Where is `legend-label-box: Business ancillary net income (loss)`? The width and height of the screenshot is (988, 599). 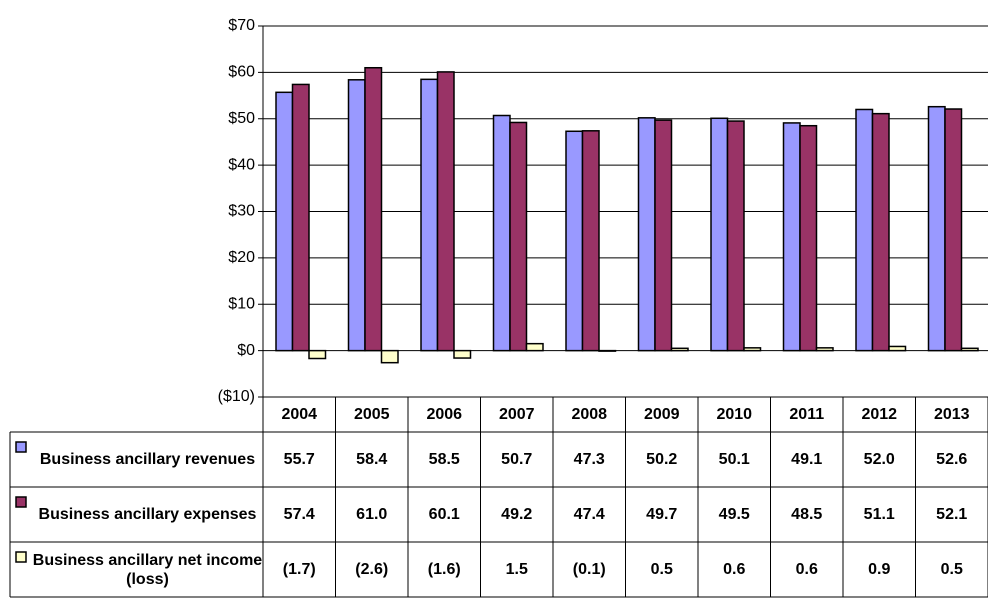
legend-label-box: Business ancillary net income (loss) is located at coordinates (147, 569).